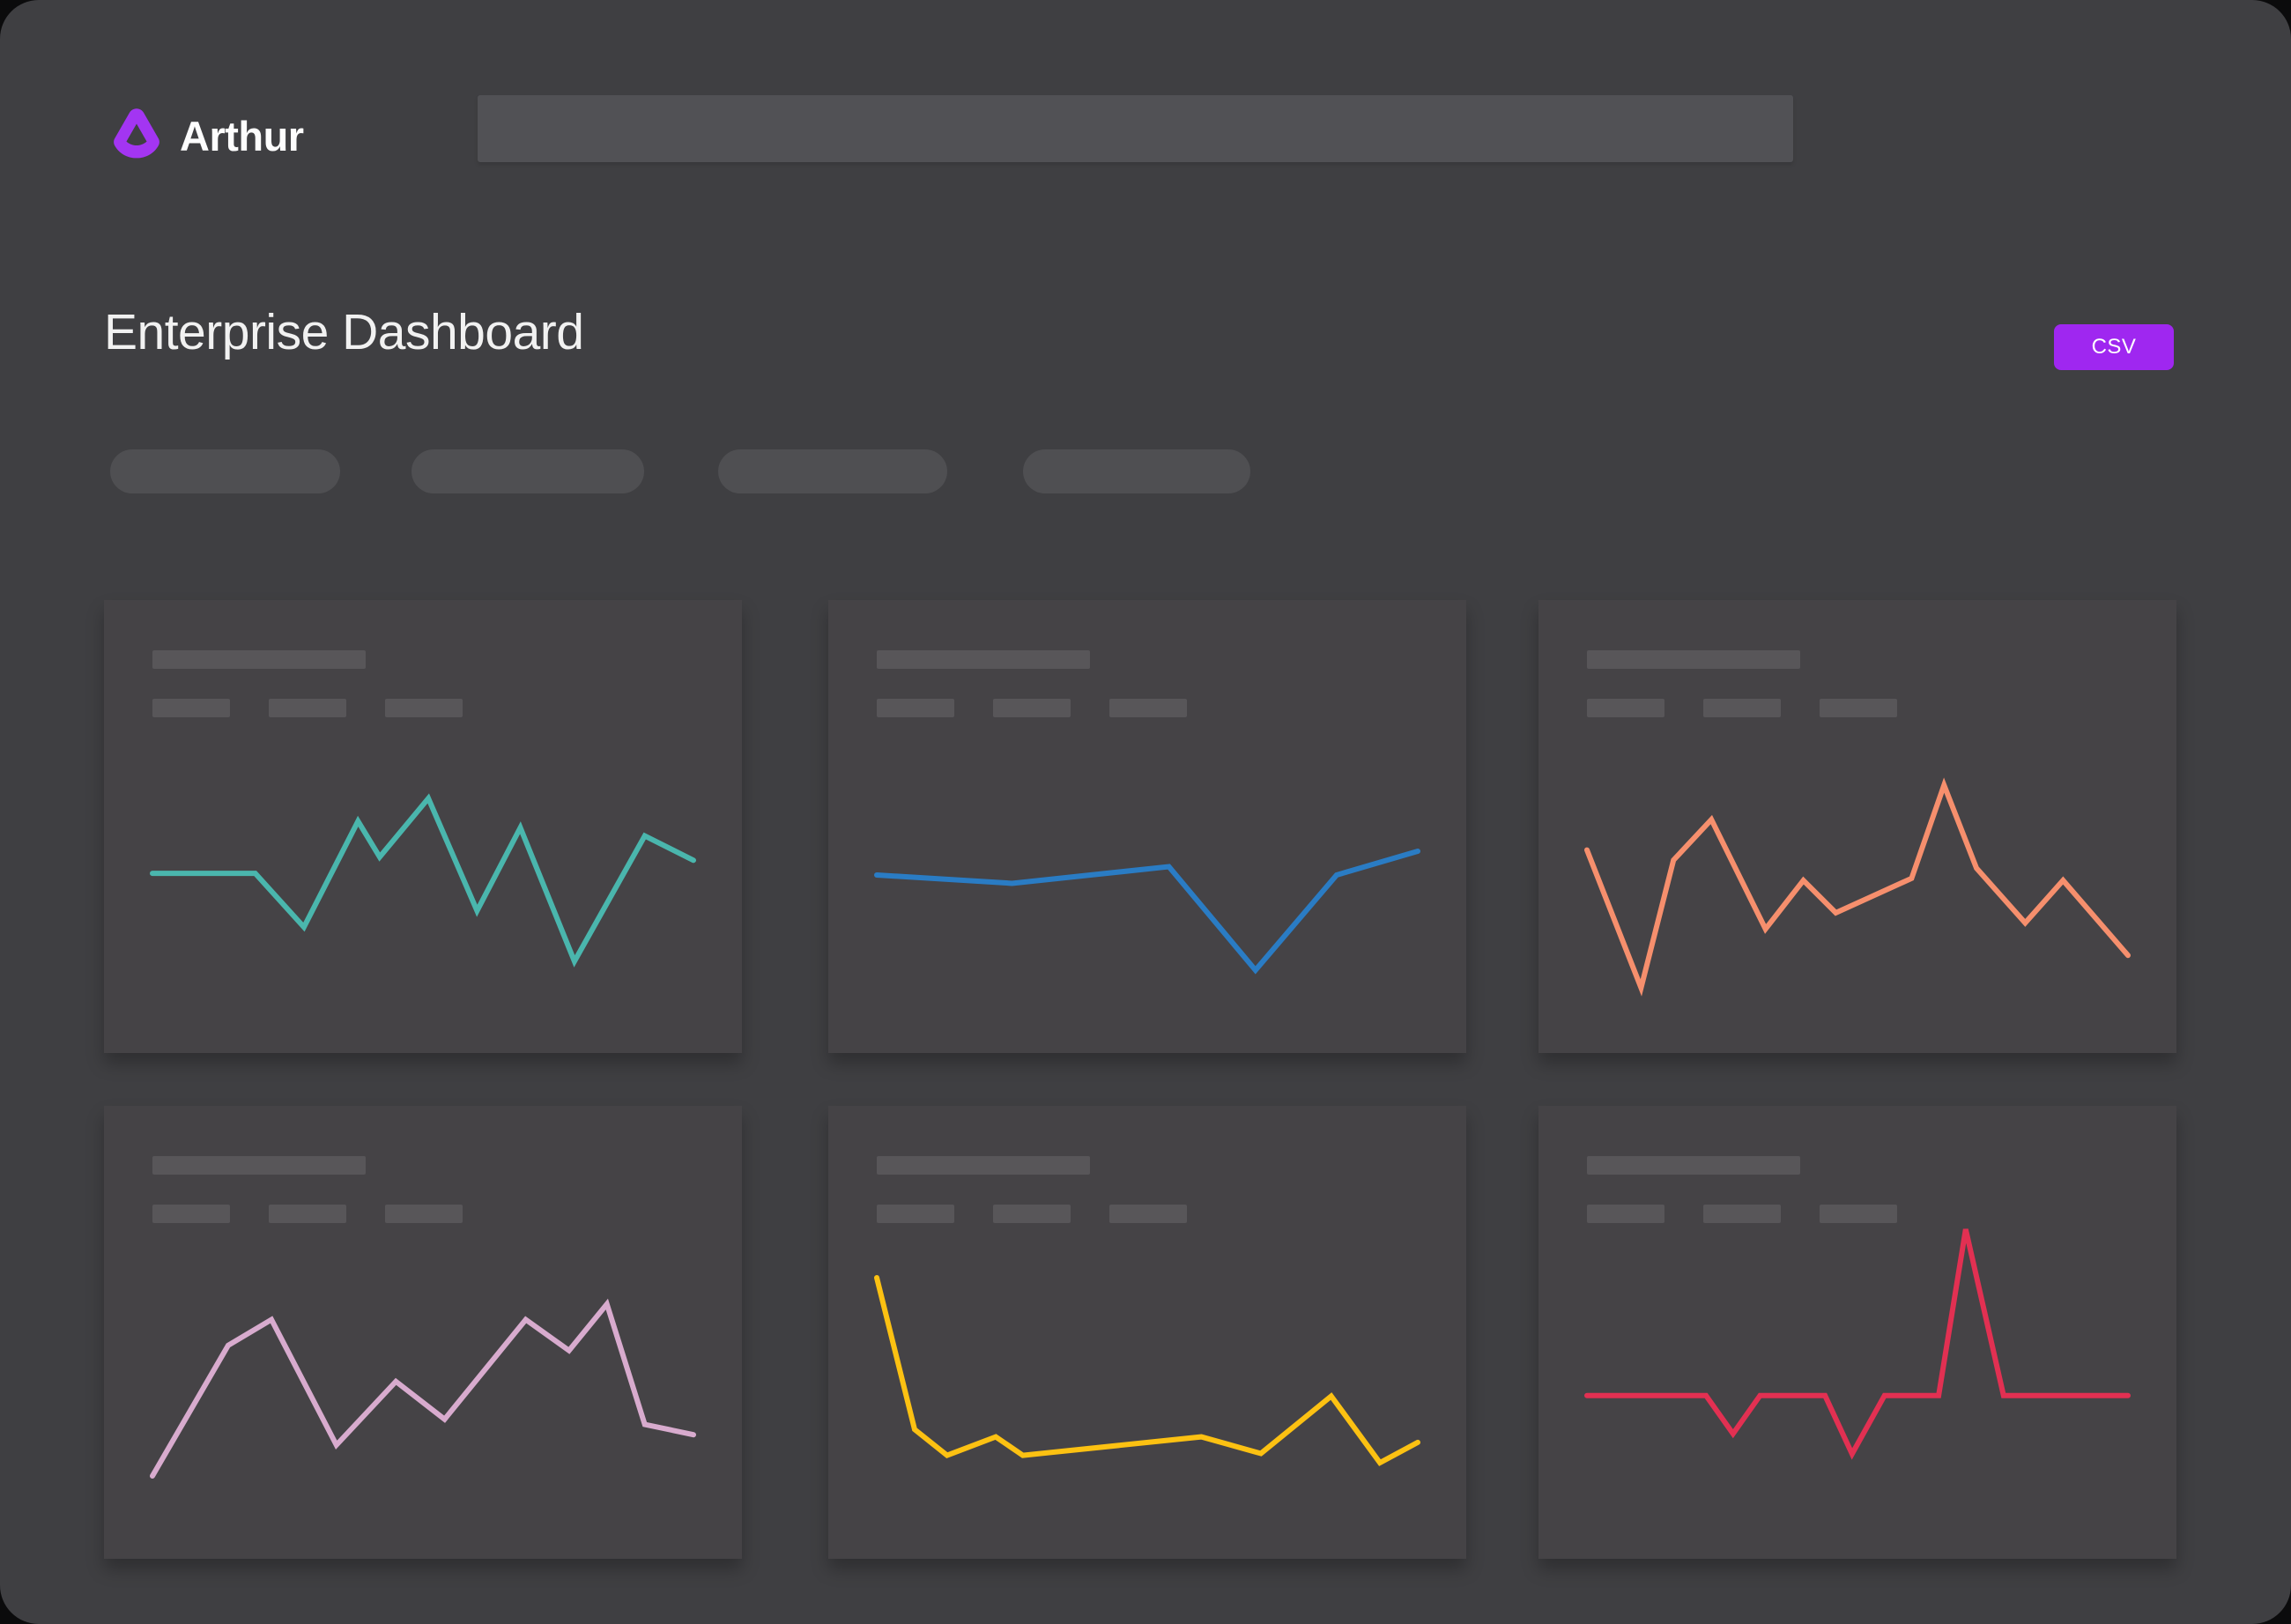 The height and width of the screenshot is (1624, 2291). I want to click on filter-pill-row, so click(680, 471).